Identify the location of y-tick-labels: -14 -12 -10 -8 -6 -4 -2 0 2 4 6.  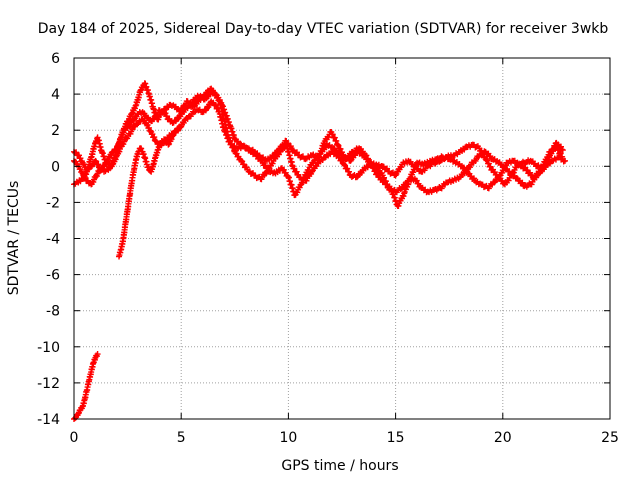
(48, 239).